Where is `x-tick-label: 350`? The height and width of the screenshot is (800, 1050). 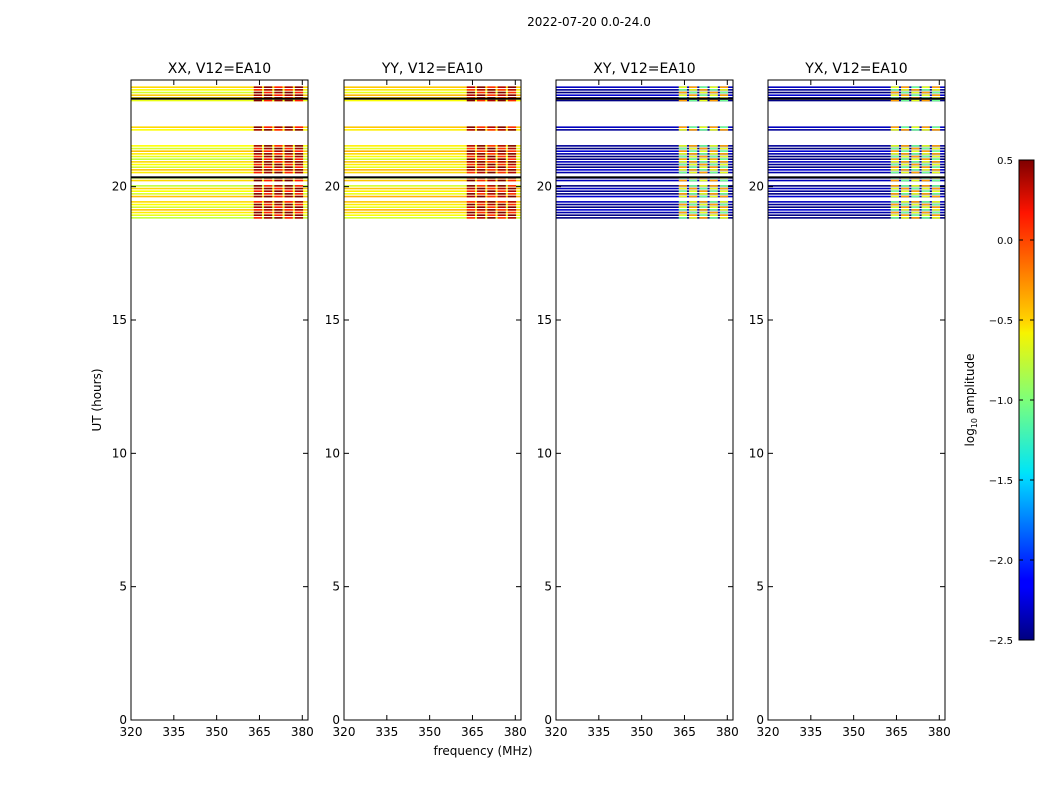 x-tick-label: 350 is located at coordinates (853, 732).